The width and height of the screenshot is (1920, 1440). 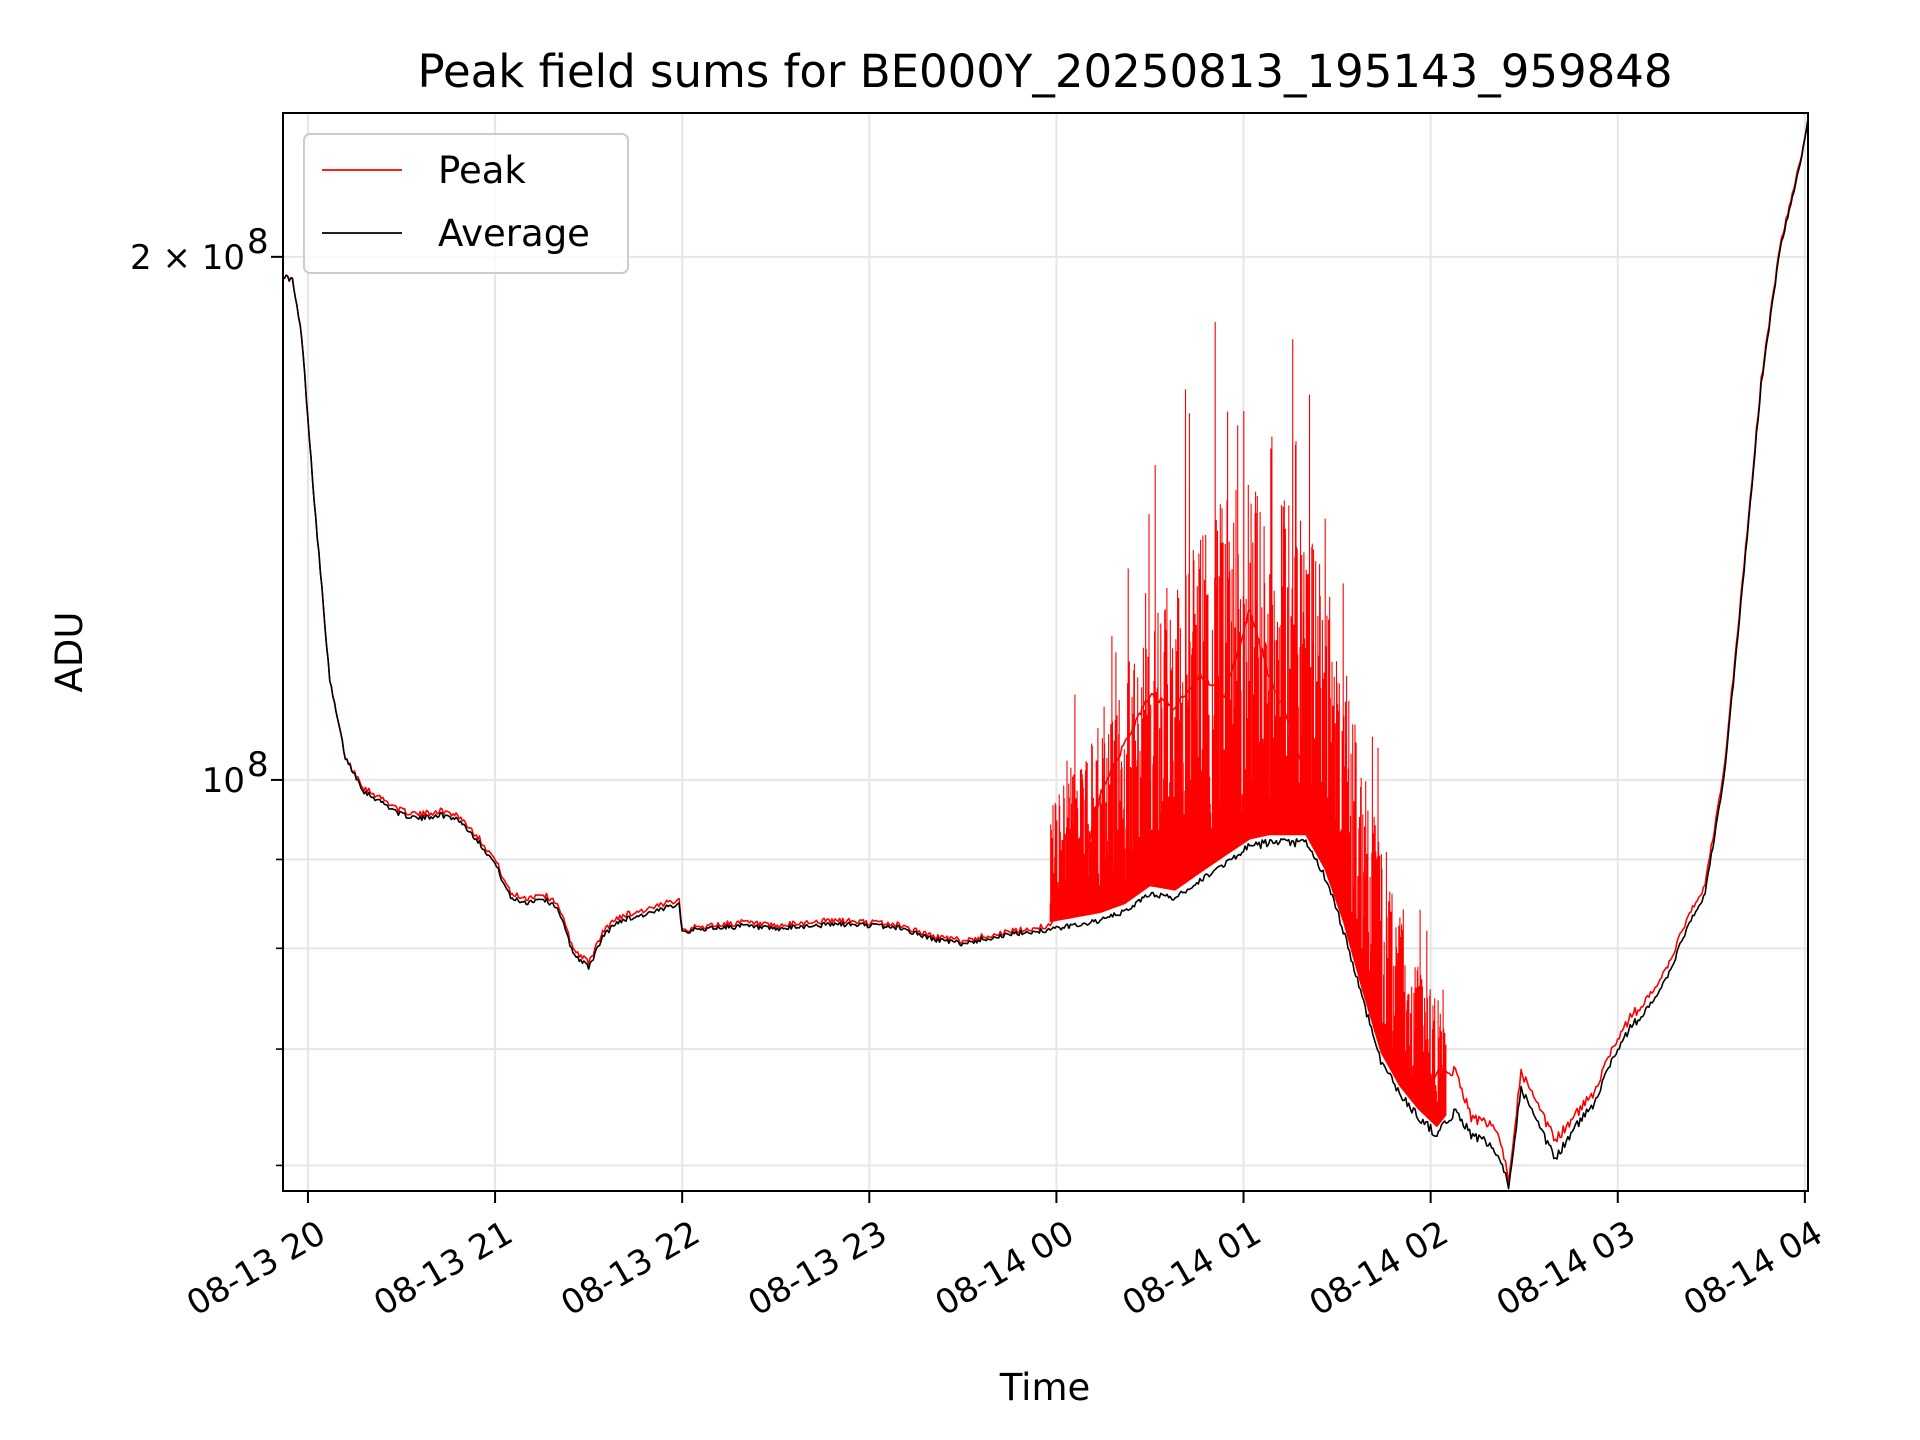 What do you see at coordinates (206, 694) in the screenshot?
I see `y-axis: 10 82 × 10 8` at bounding box center [206, 694].